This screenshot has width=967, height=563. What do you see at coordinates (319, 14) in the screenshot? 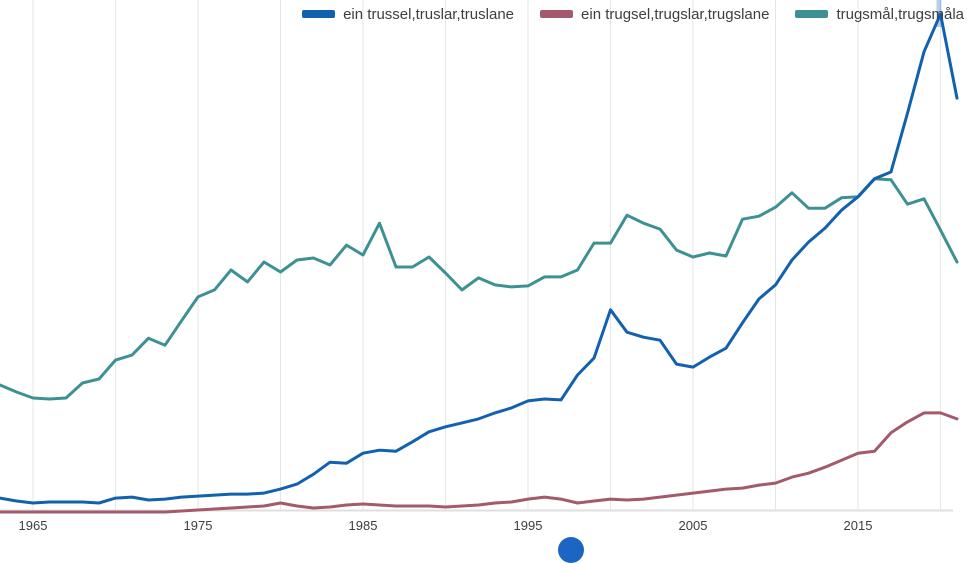
I see `legend-swatch-blue-icon` at bounding box center [319, 14].